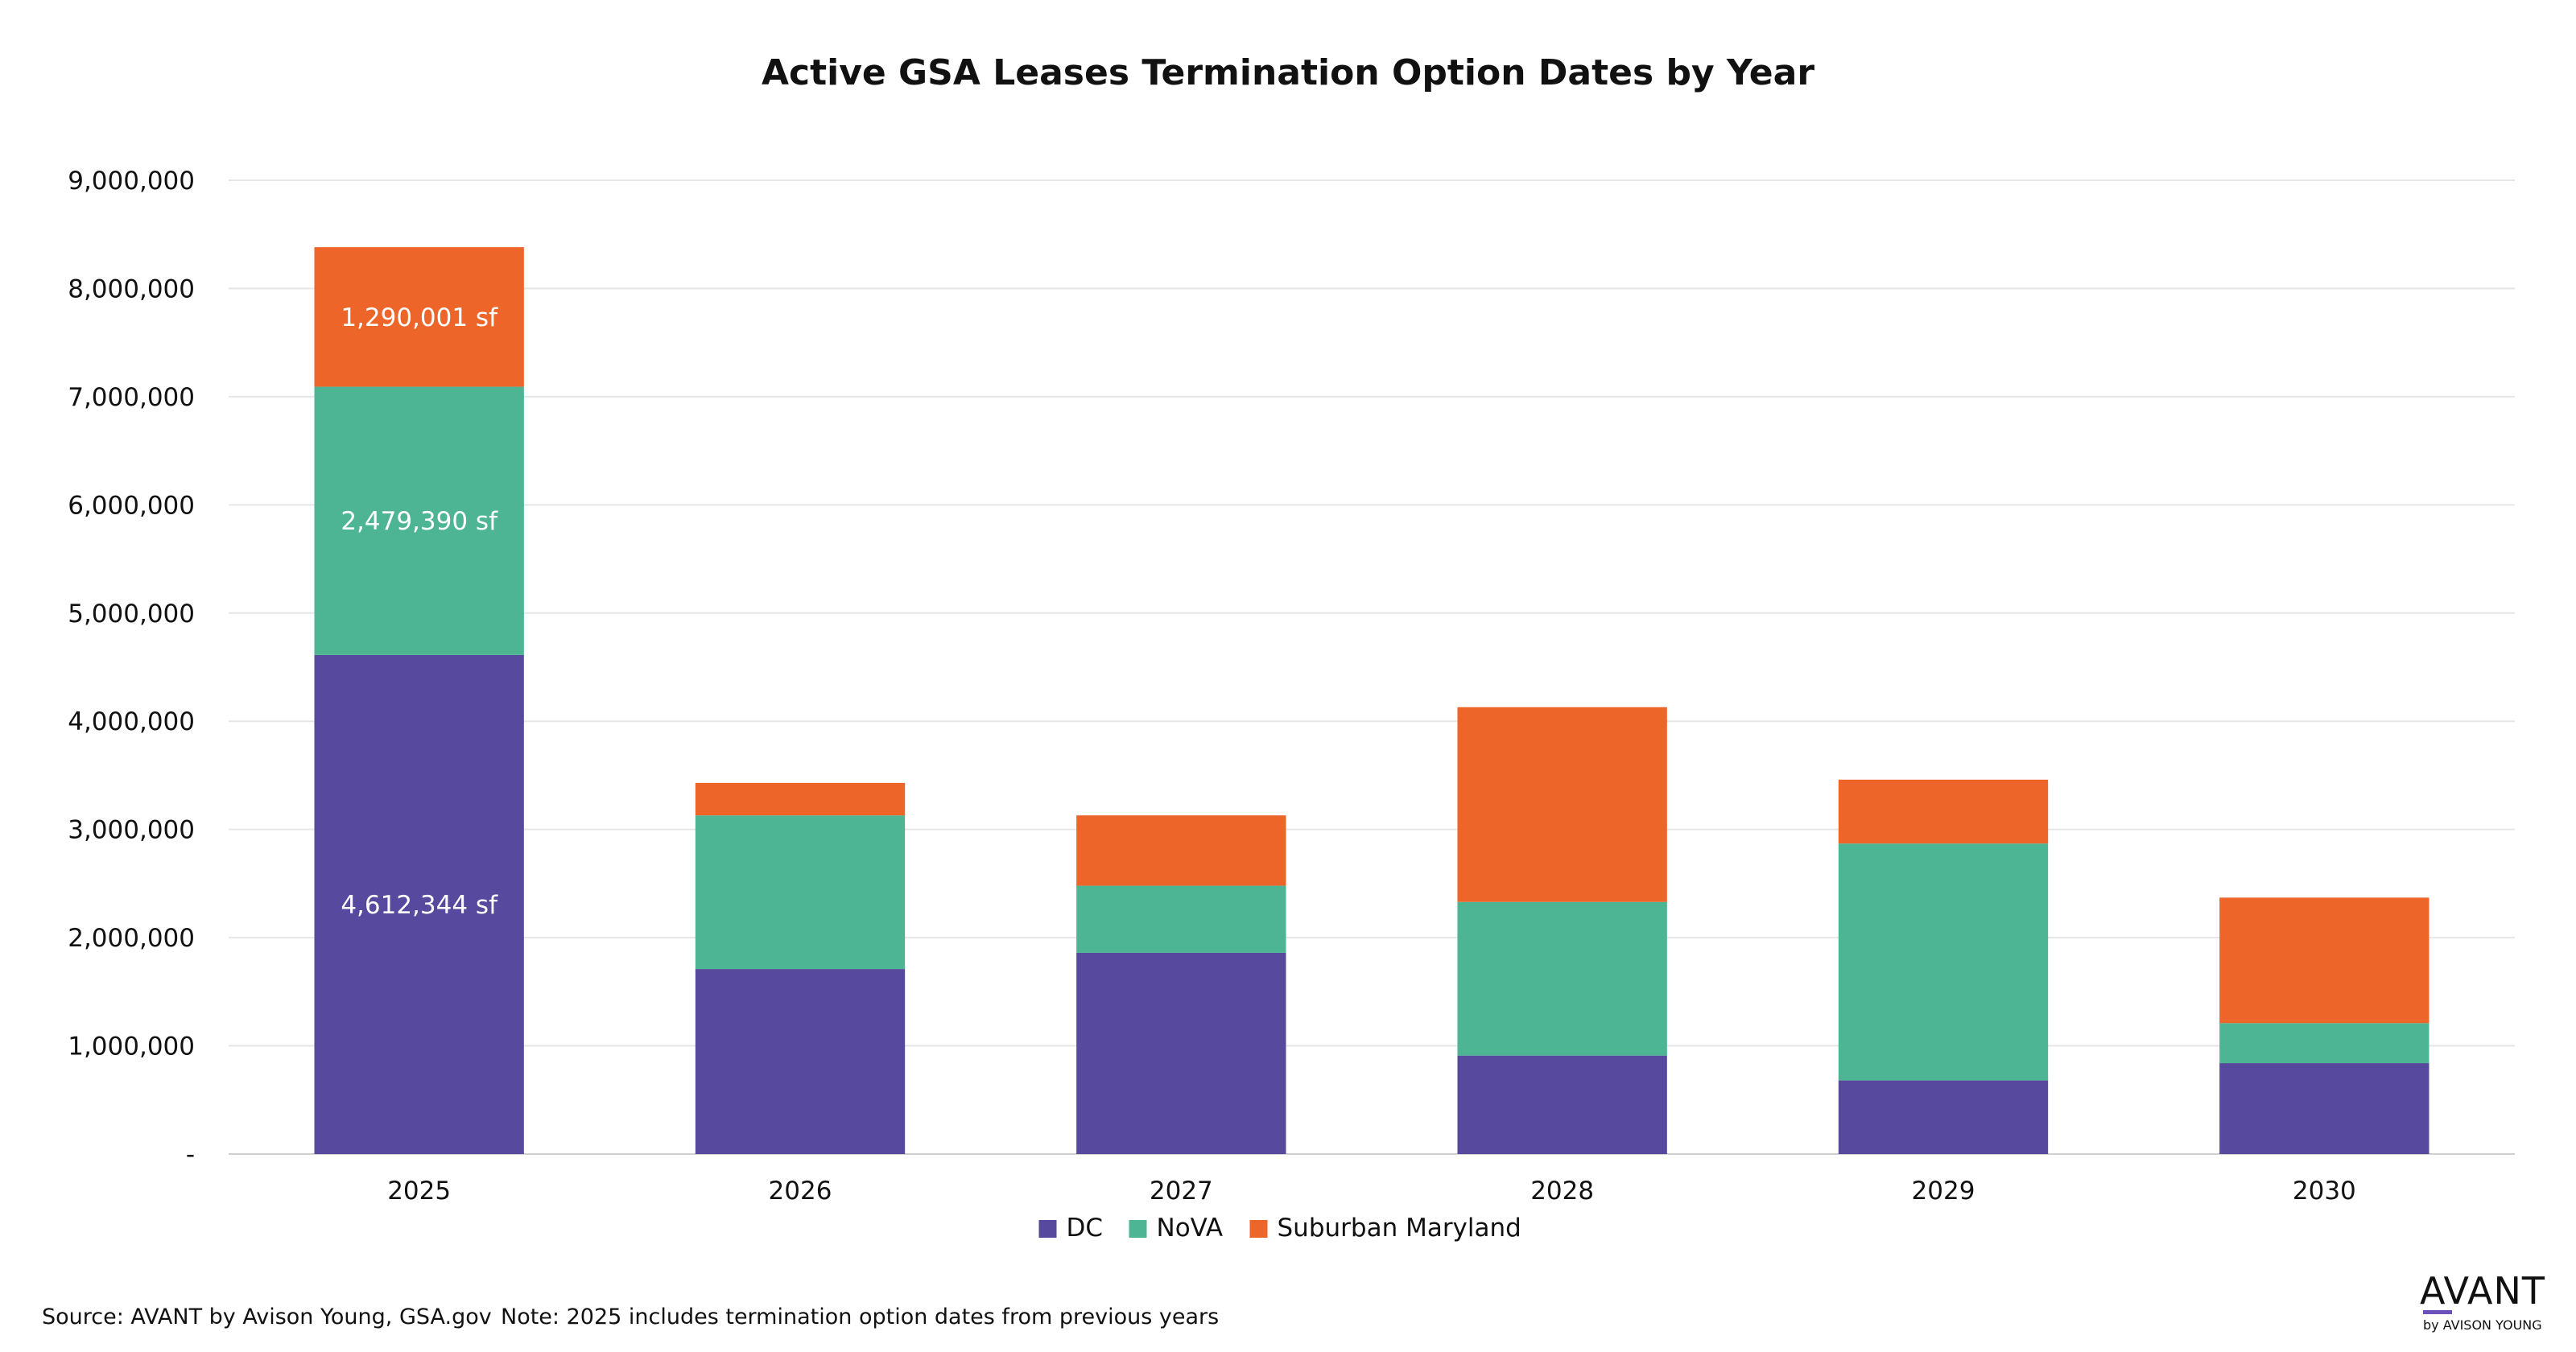 This screenshot has height=1352, width=2576. What do you see at coordinates (2482, 1291) in the screenshot?
I see `logo-wordmark: AVANT` at bounding box center [2482, 1291].